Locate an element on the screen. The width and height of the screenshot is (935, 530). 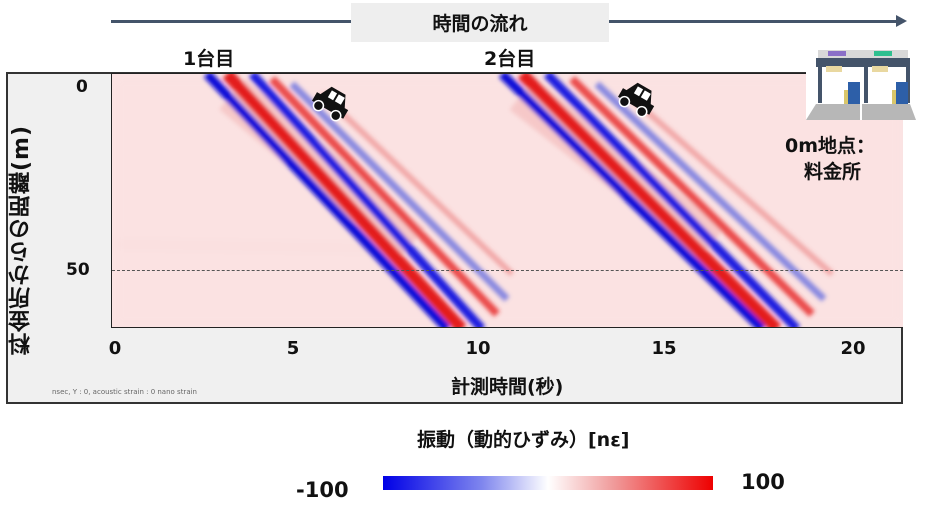
y-tick-0: 0 is located at coordinates (82, 87).